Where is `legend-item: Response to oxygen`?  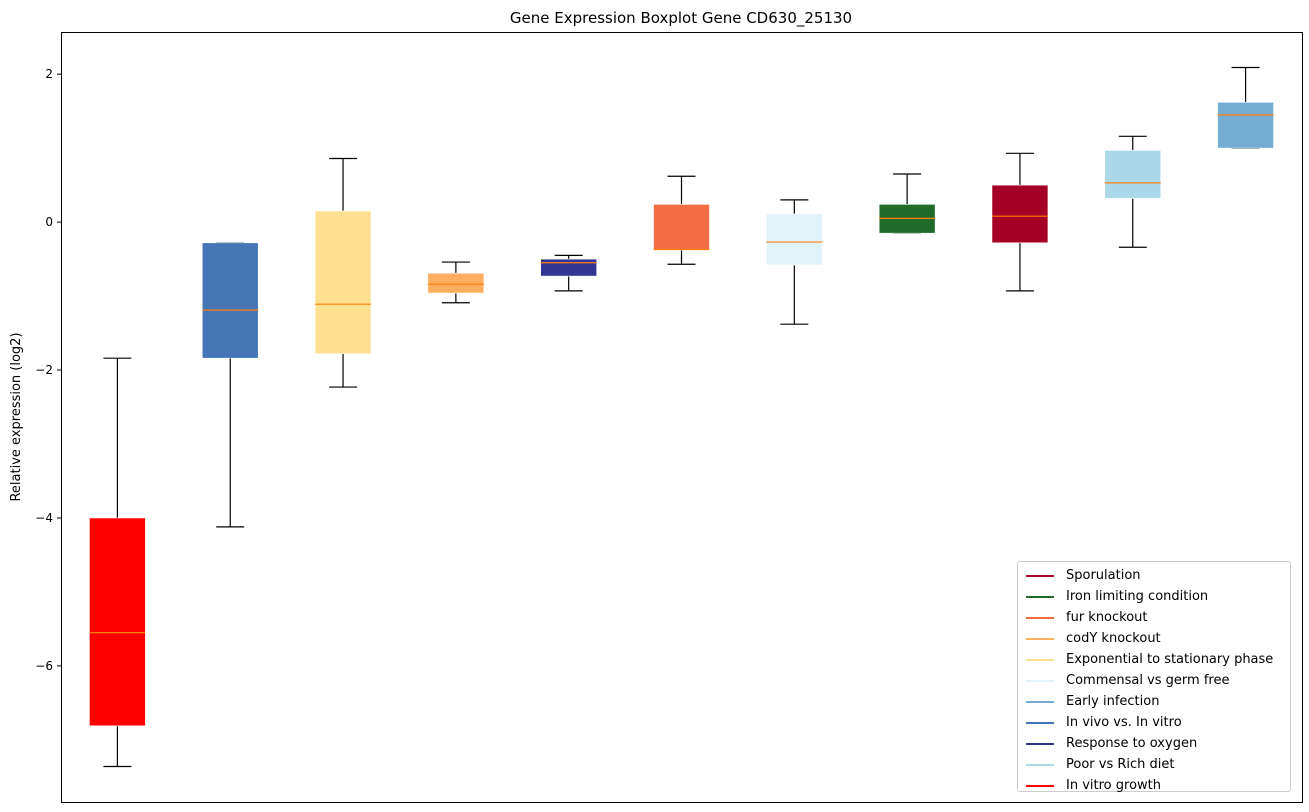 legend-item: Response to oxygen is located at coordinates (1154, 743).